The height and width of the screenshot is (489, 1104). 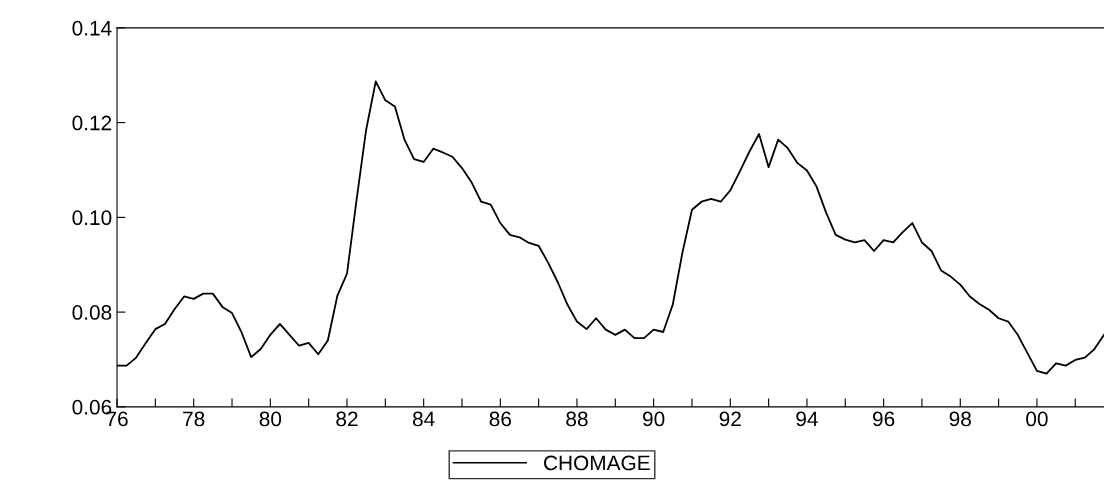 What do you see at coordinates (92, 312) in the screenshot?
I see `y-tick-label: 0.08` at bounding box center [92, 312].